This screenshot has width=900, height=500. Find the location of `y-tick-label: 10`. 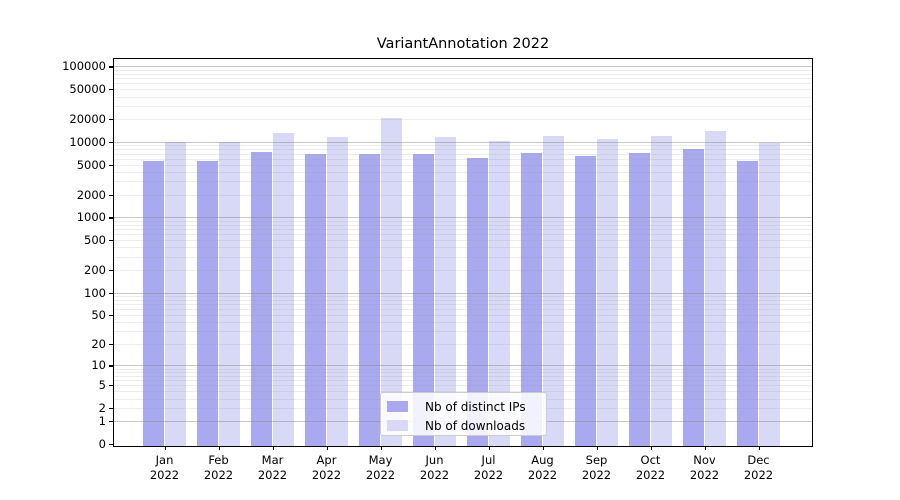

y-tick-label: 10 is located at coordinates (98, 365).